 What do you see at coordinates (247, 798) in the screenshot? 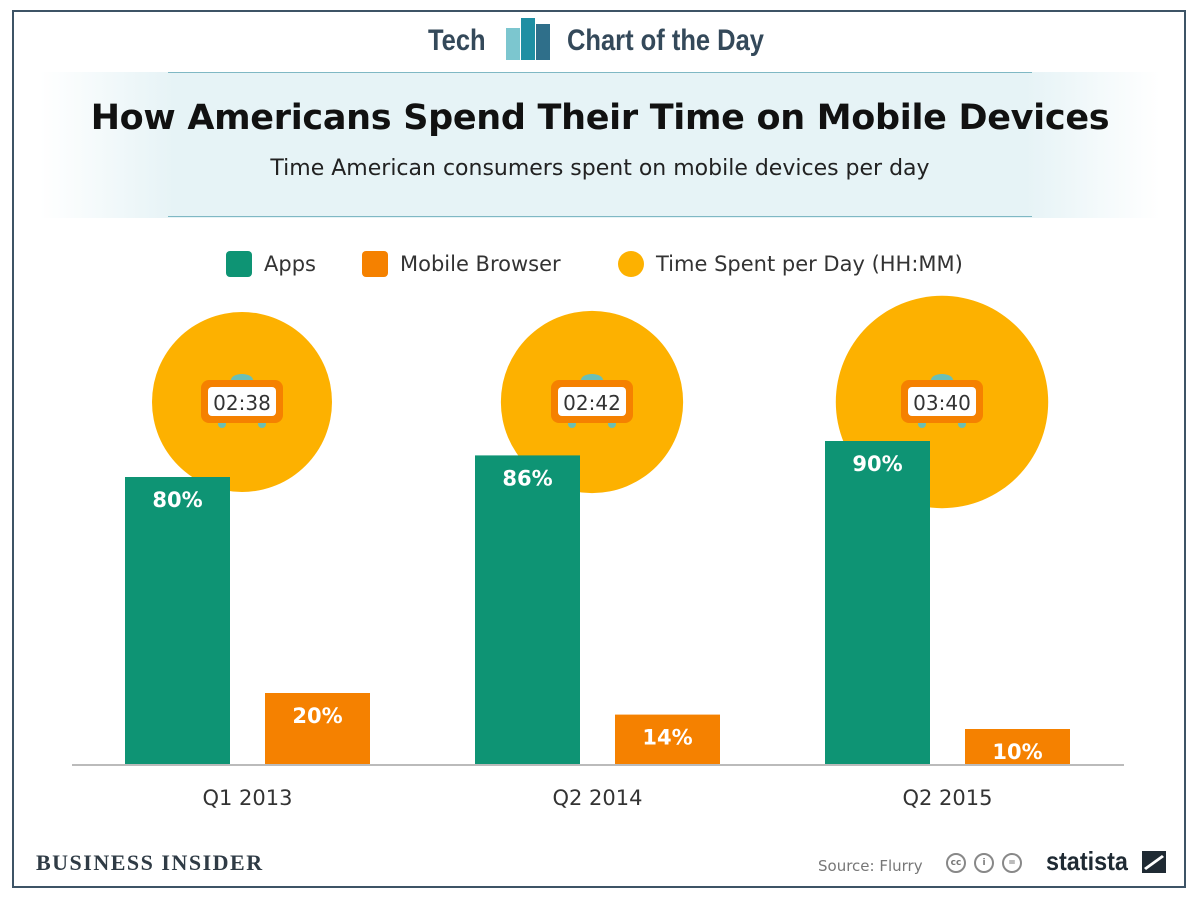
I see `x-tick-label: Q1 2013` at bounding box center [247, 798].